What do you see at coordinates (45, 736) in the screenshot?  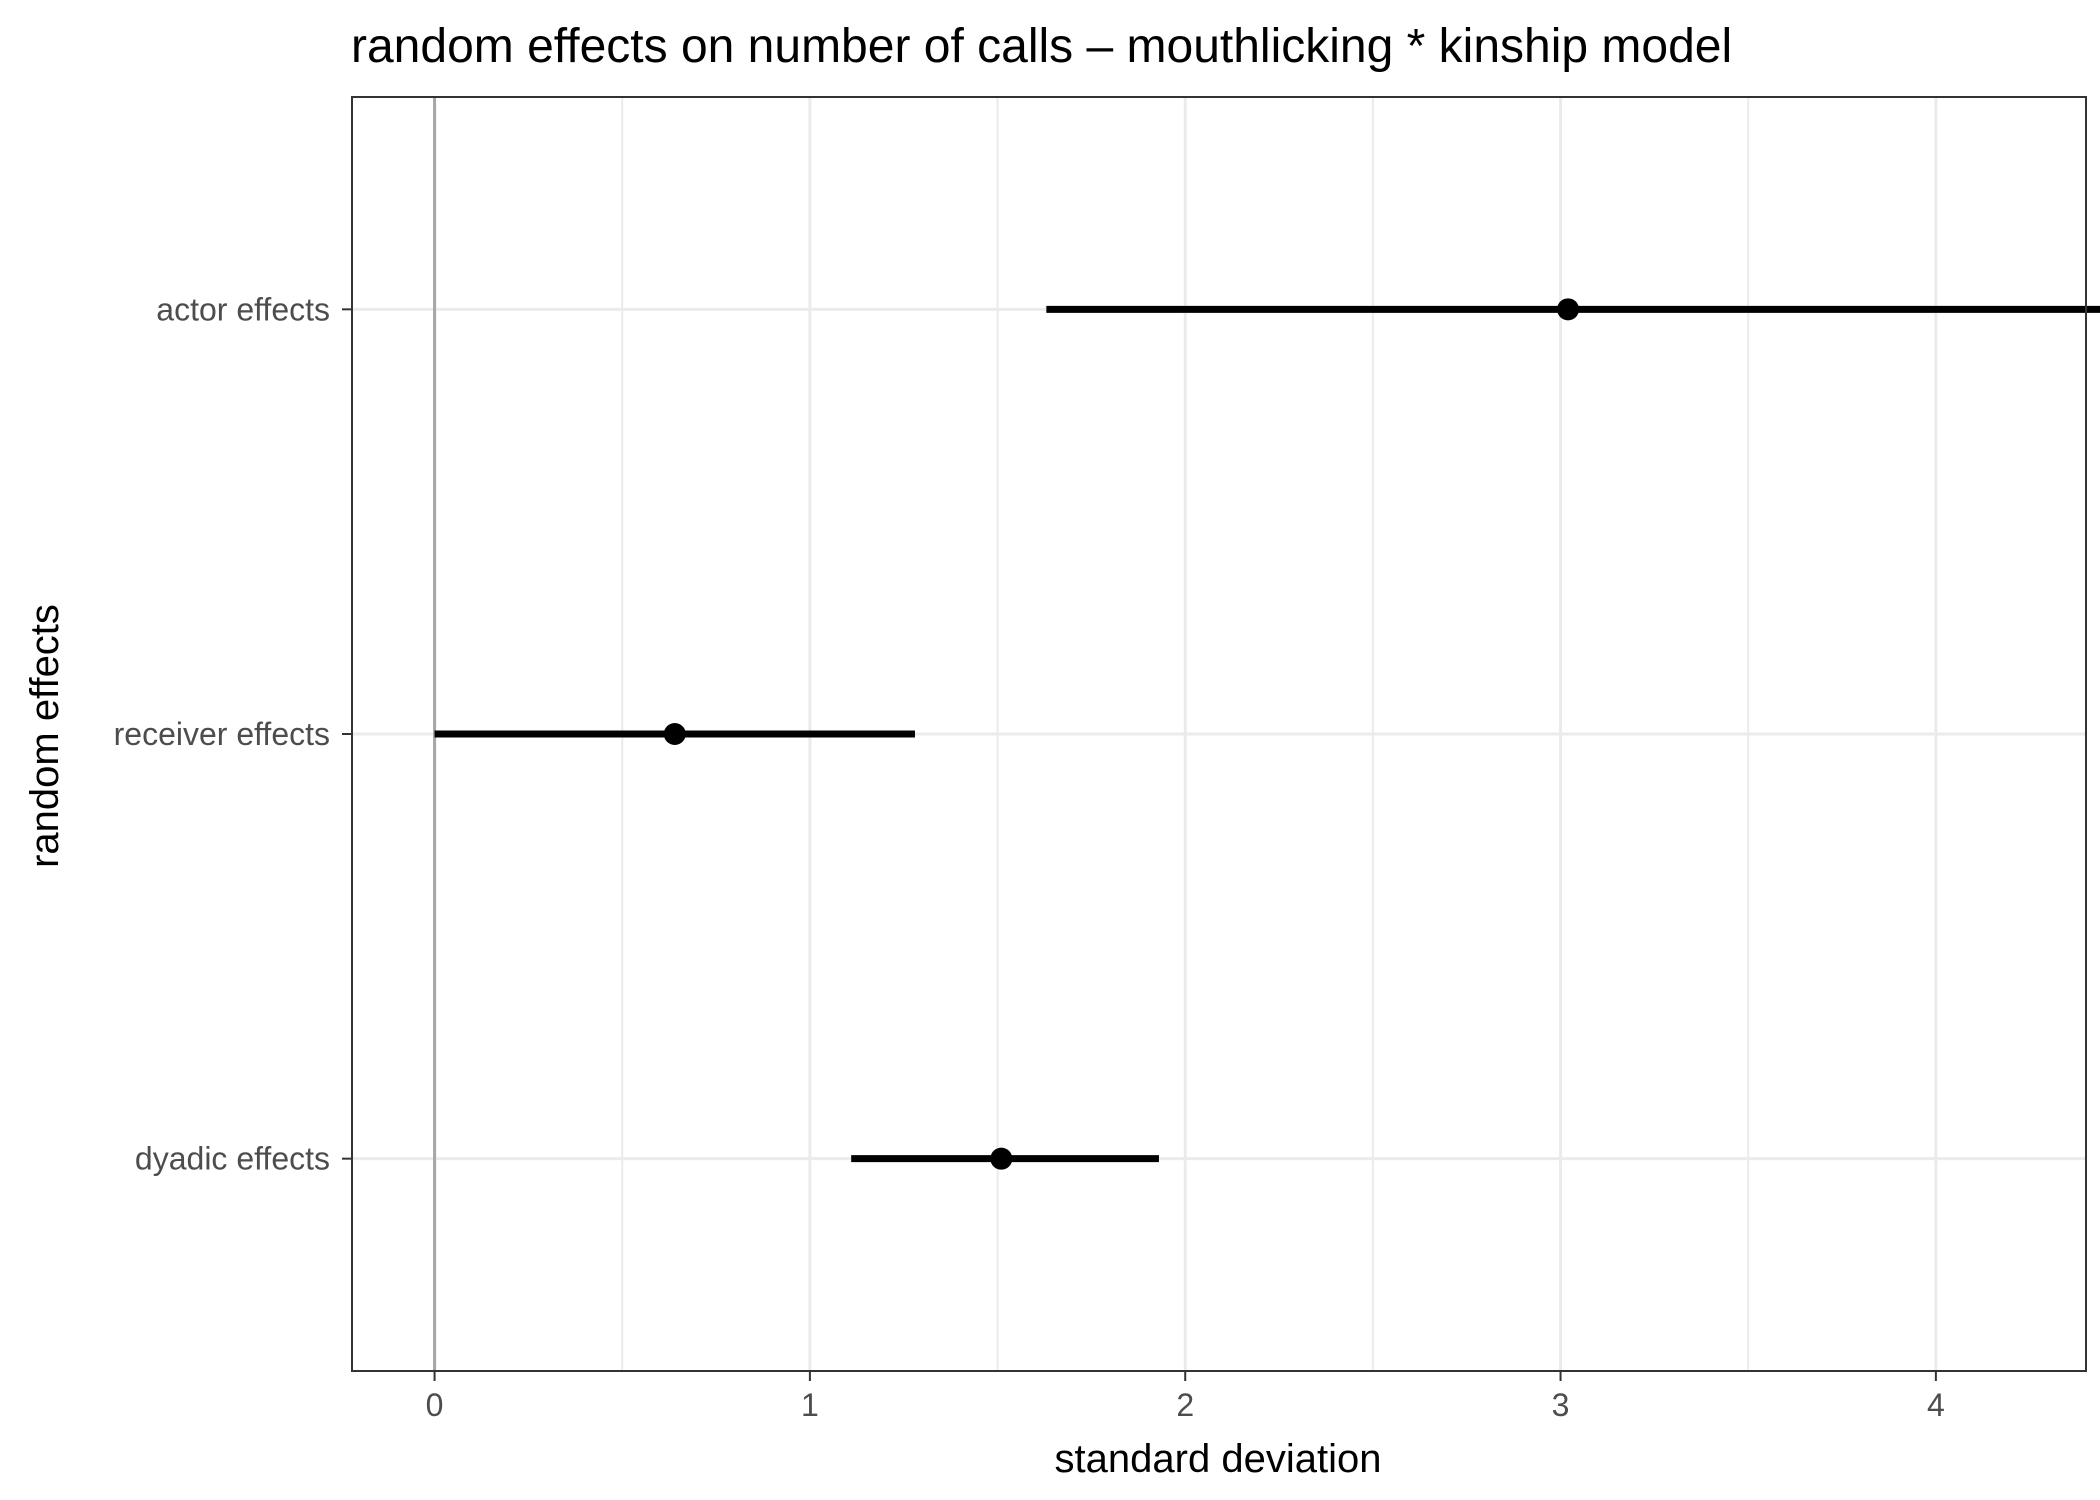 I see `y-axis-title: random effects` at bounding box center [45, 736].